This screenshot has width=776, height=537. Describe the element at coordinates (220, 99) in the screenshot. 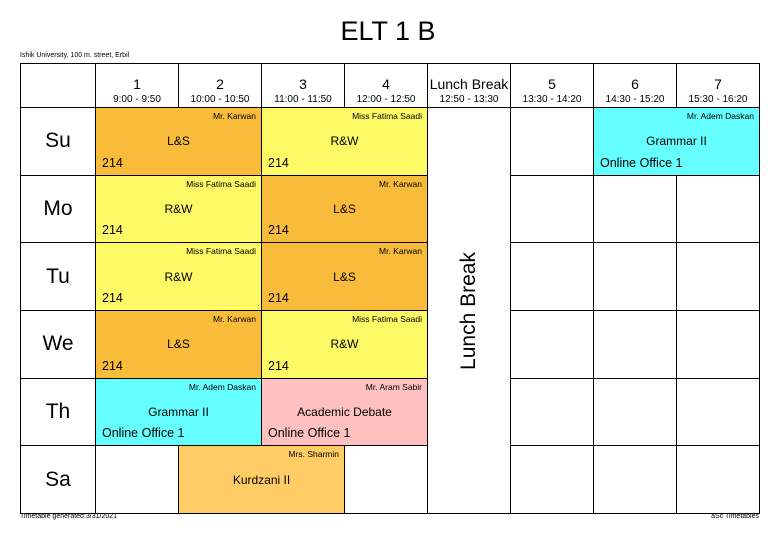

I see `column-time: 10:00 - 10:50` at that location.